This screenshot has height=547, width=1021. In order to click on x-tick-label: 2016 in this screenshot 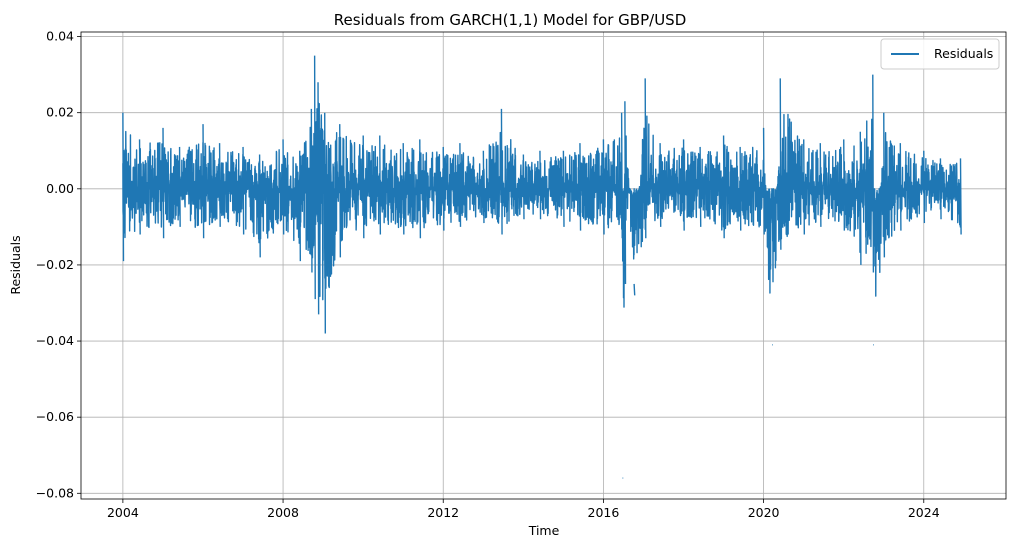, I will do `click(604, 512)`.